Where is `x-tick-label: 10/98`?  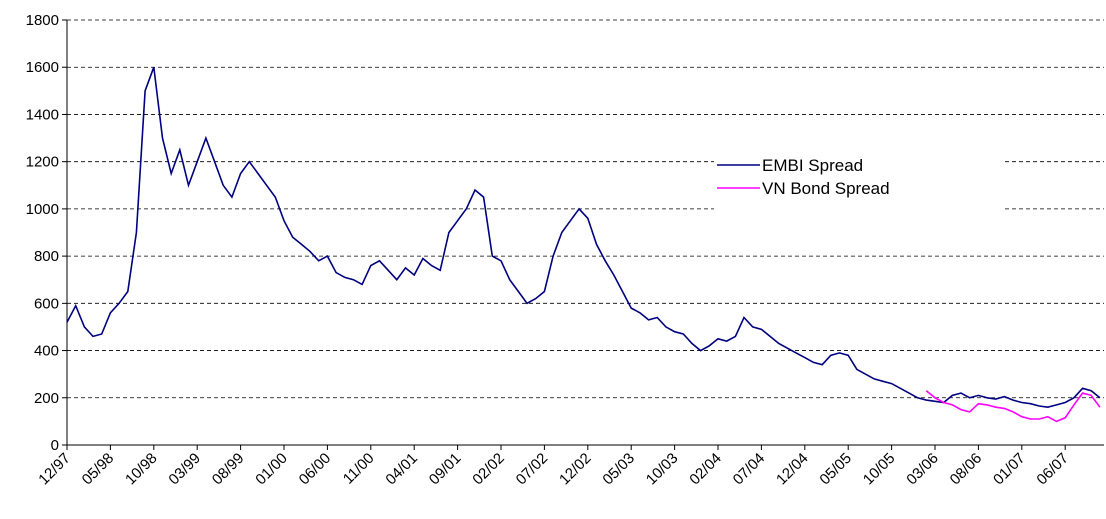
x-tick-label: 10/98 is located at coordinates (141, 469).